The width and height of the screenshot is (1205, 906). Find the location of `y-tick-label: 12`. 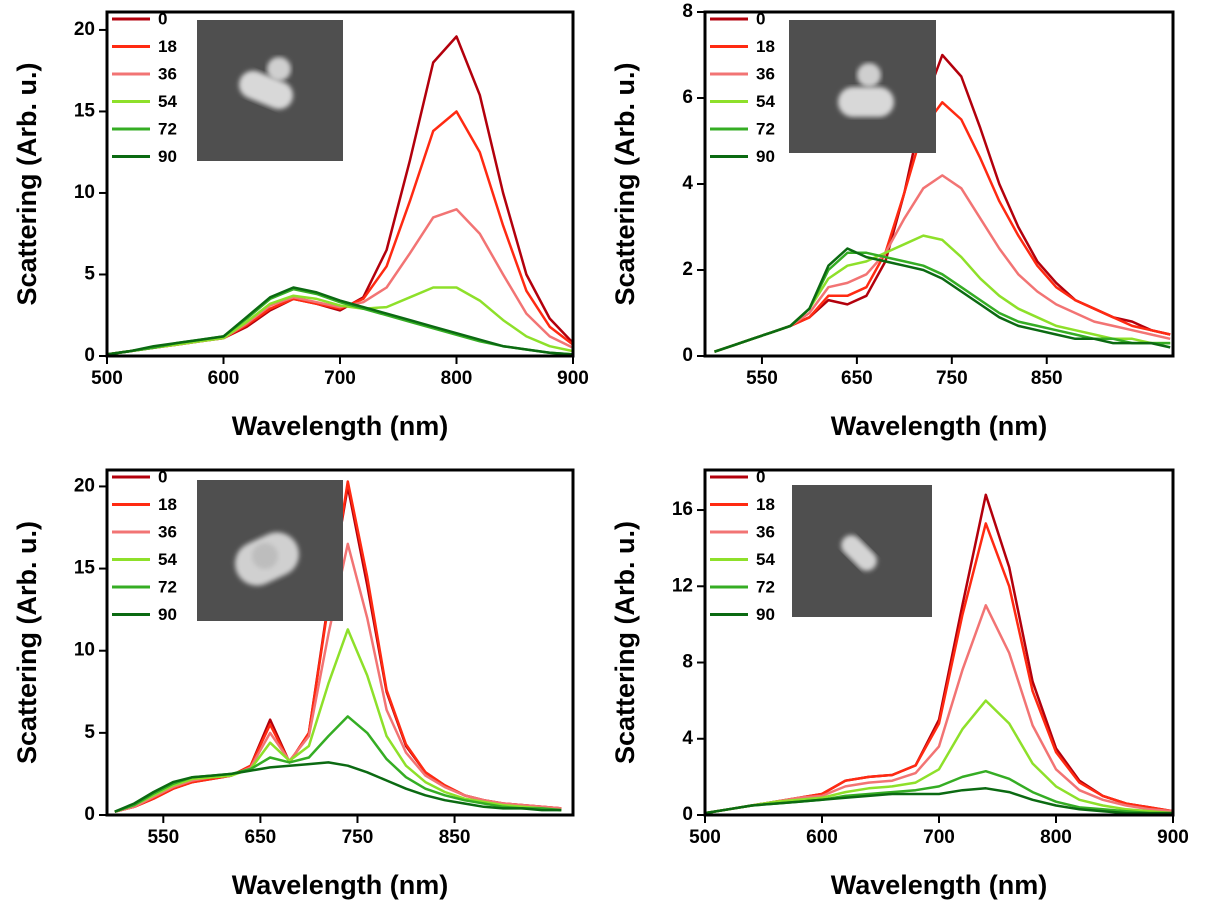

y-tick-label: 12 is located at coordinates (682, 585).